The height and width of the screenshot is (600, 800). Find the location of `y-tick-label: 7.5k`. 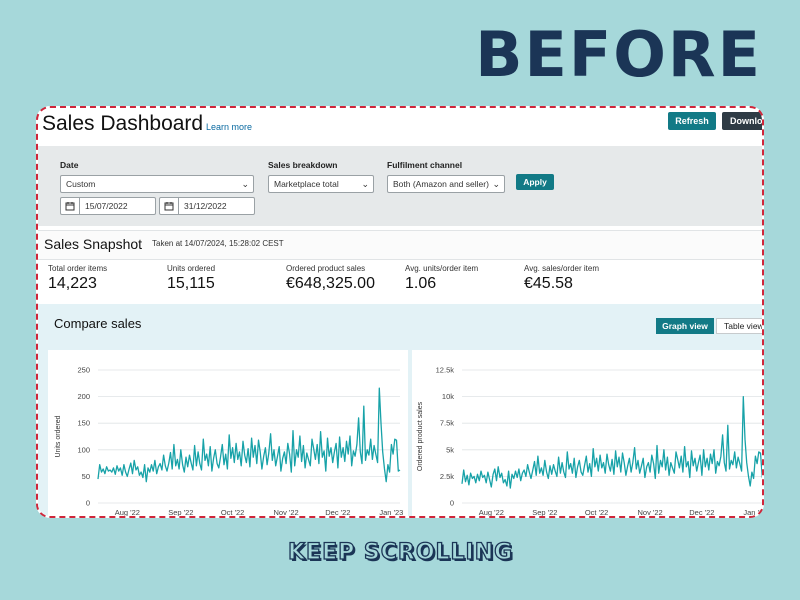

y-tick-label: 7.5k is located at coordinates (447, 423).